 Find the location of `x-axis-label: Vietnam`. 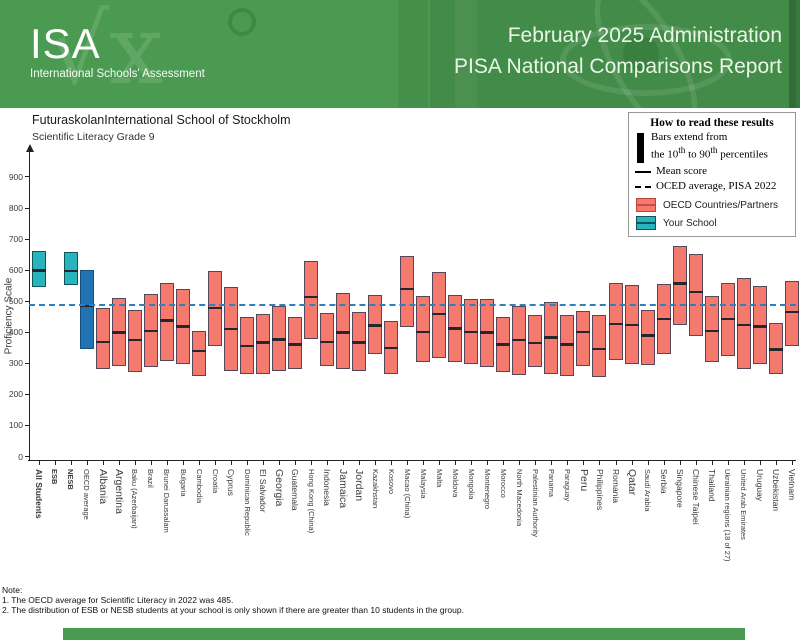

x-axis-label: Vietnam is located at coordinates (792, 485).